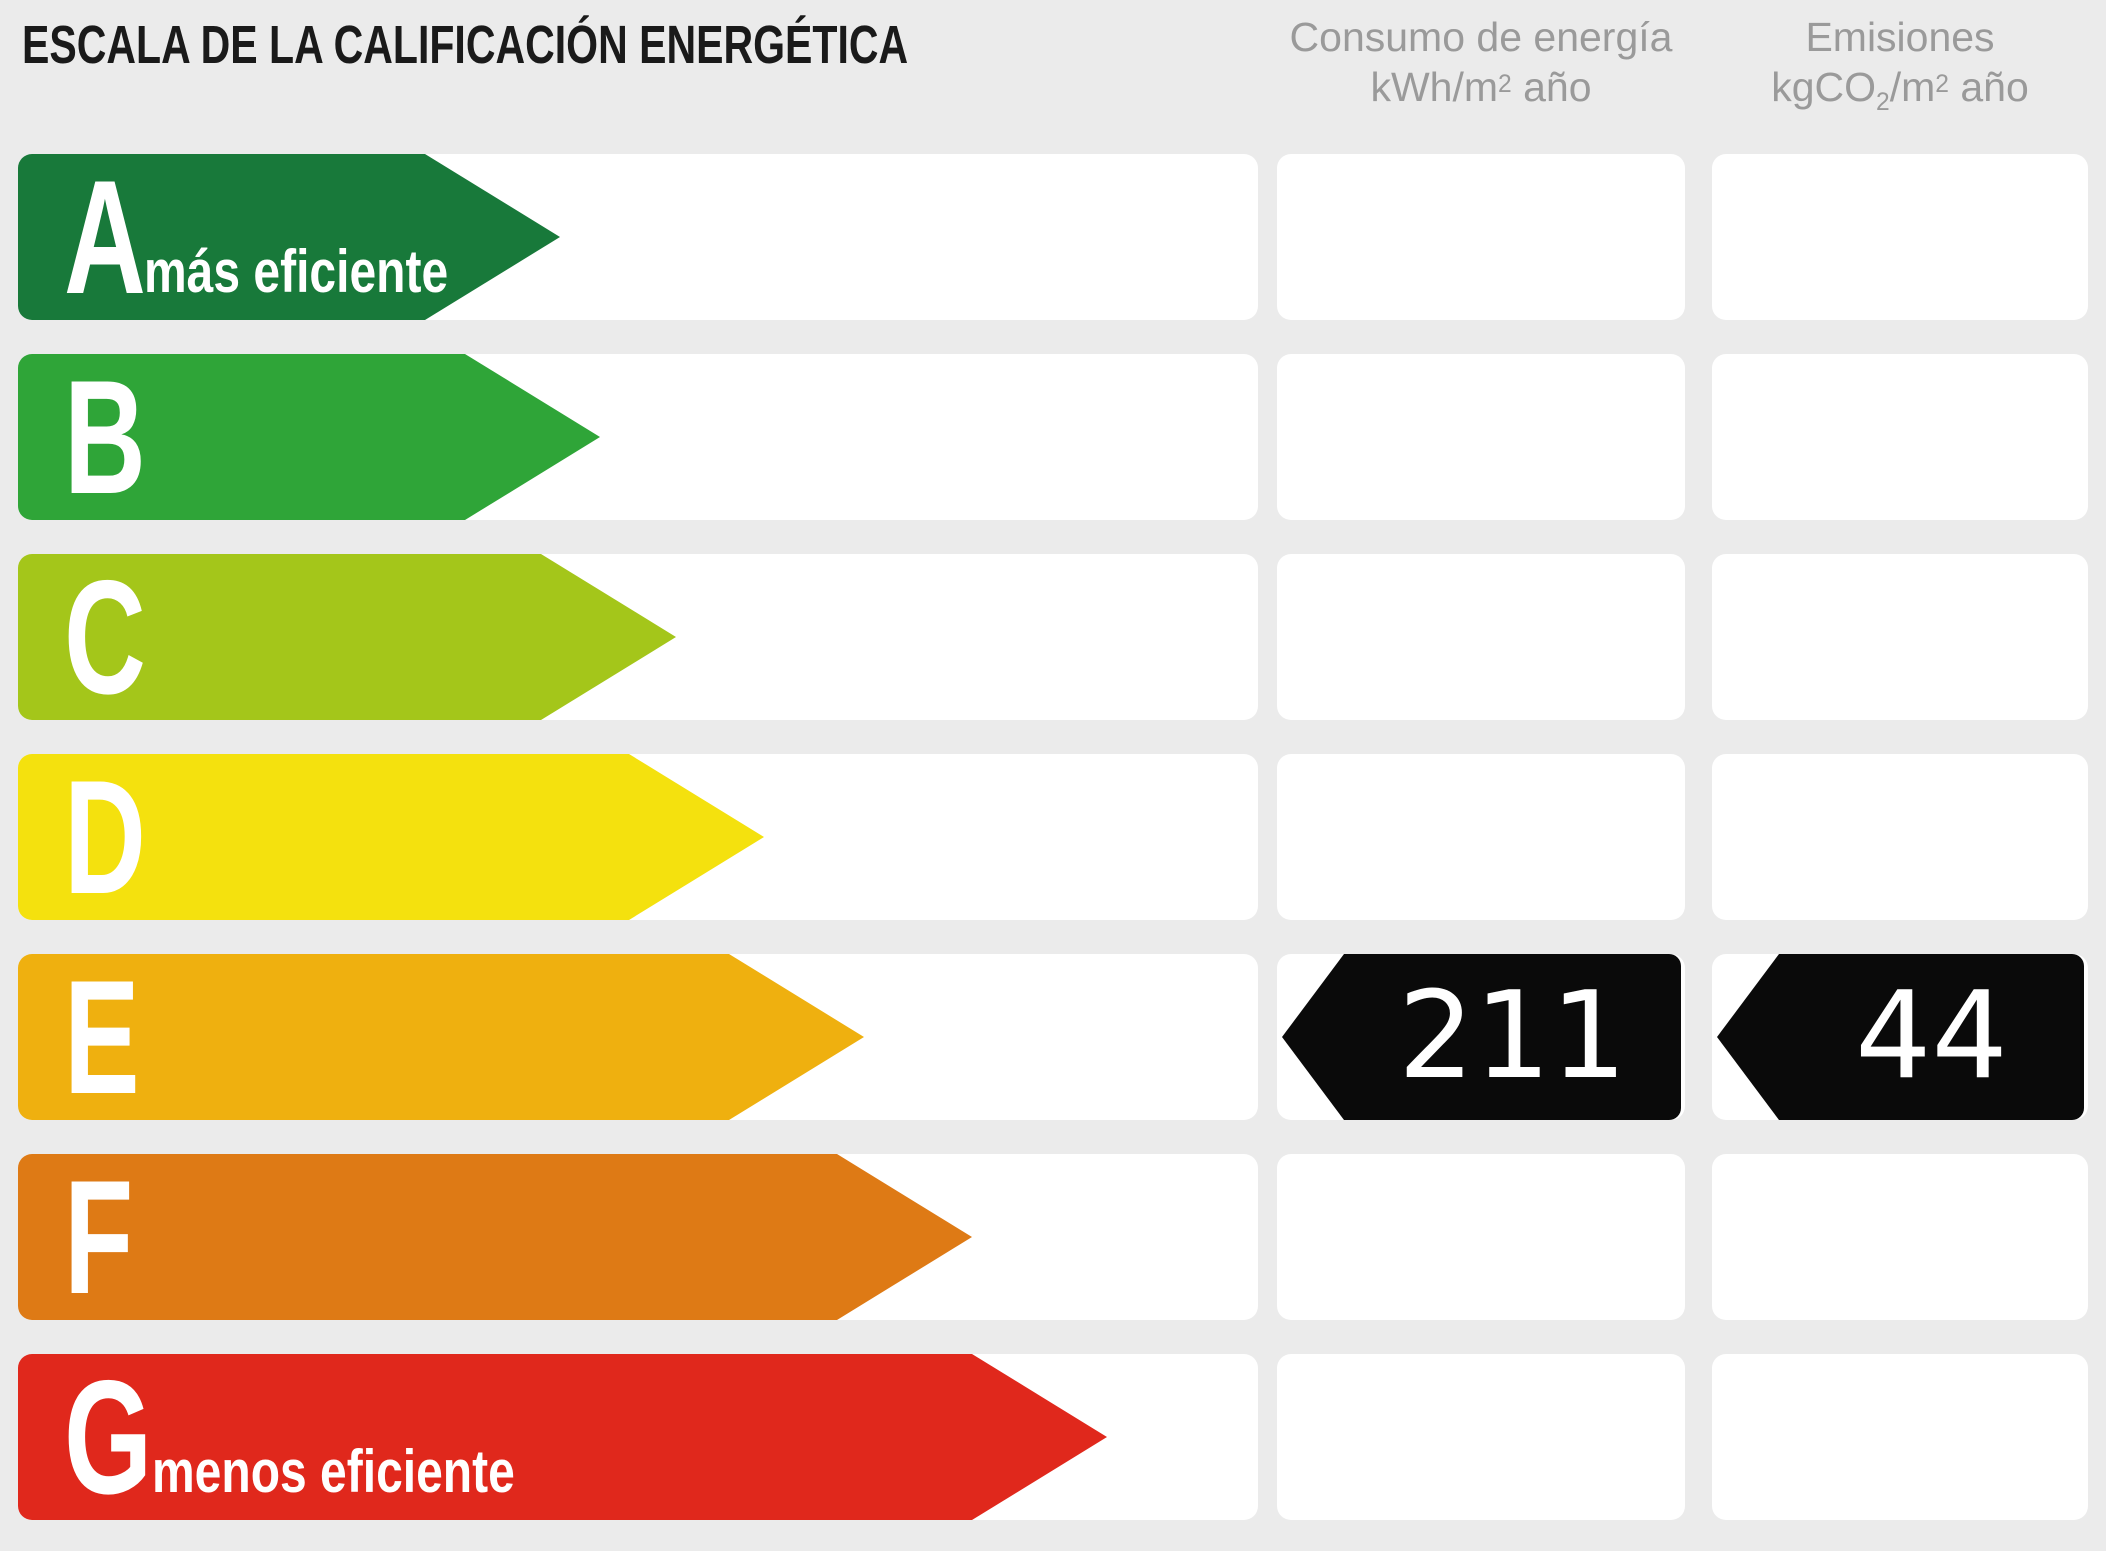  I want to click on grade-letter: E, so click(102, 1037).